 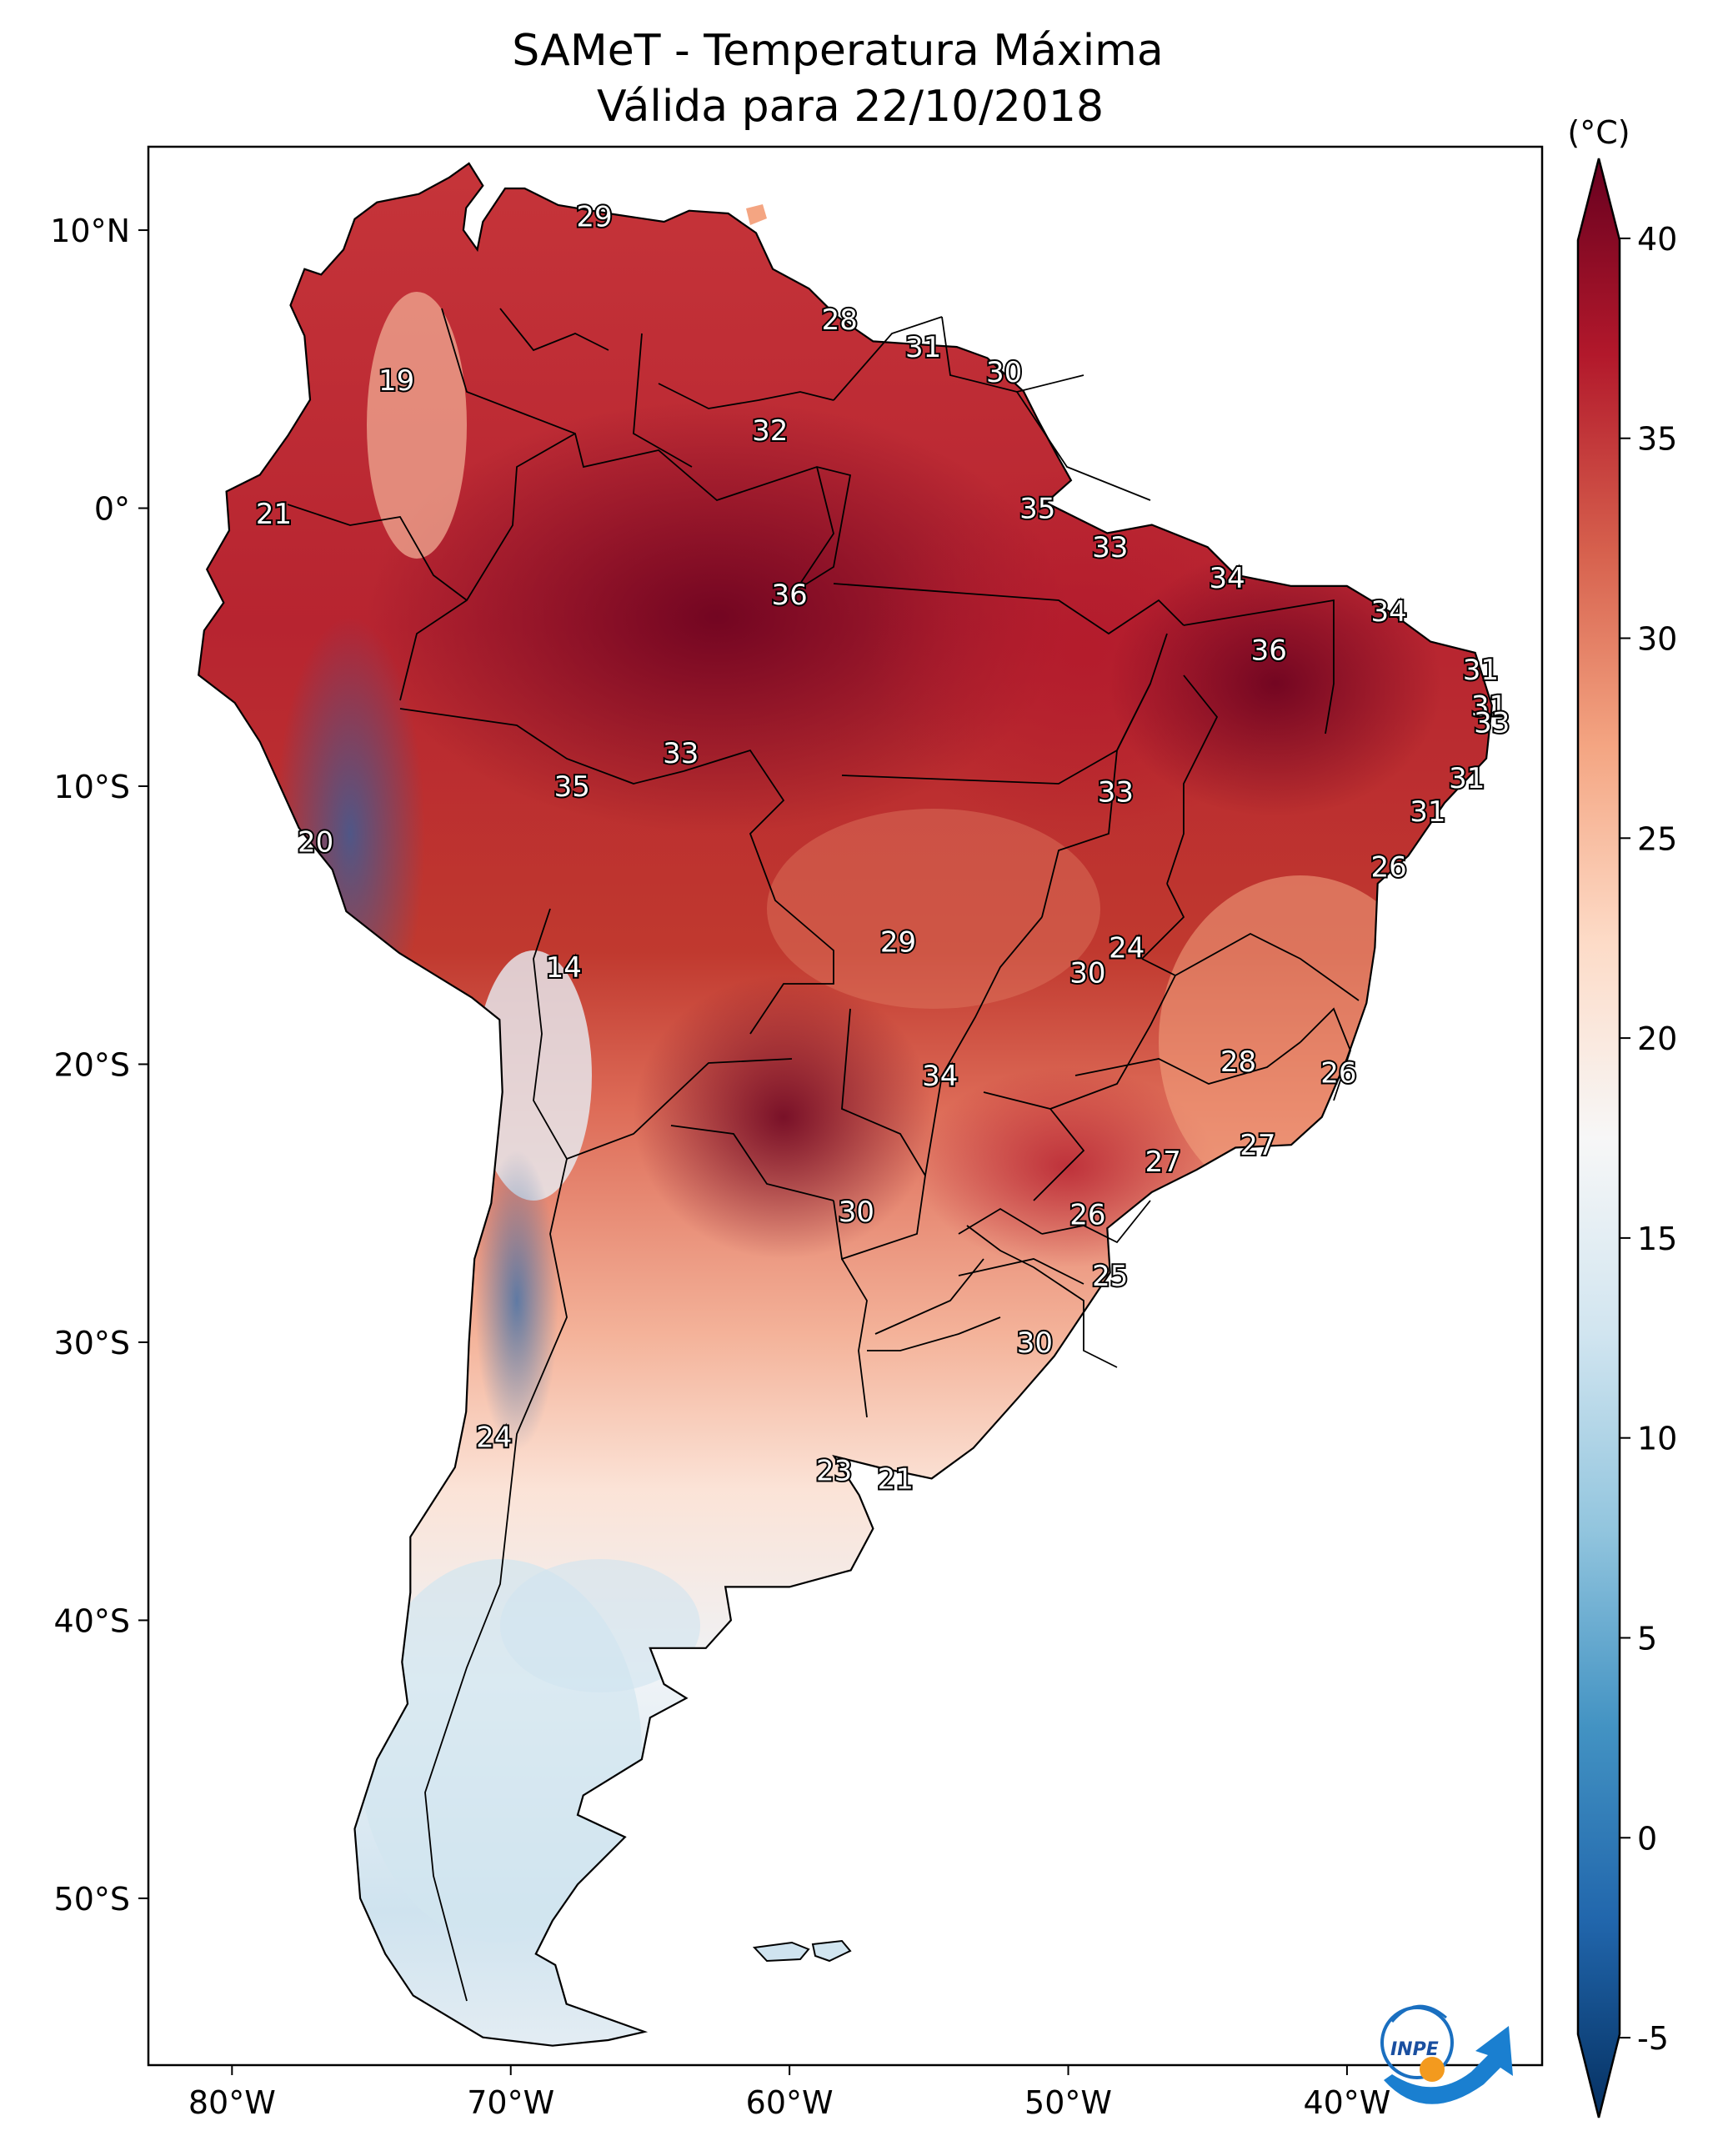 I want to click on lat-tick-label: 0°, so click(x=112, y=510).